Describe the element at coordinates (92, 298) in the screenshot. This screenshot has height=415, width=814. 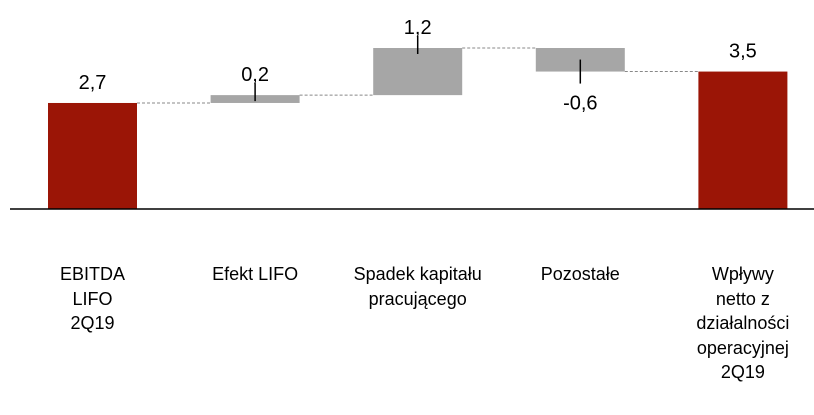
I see `category-label: EBITDA LIFO 2Q19` at that location.